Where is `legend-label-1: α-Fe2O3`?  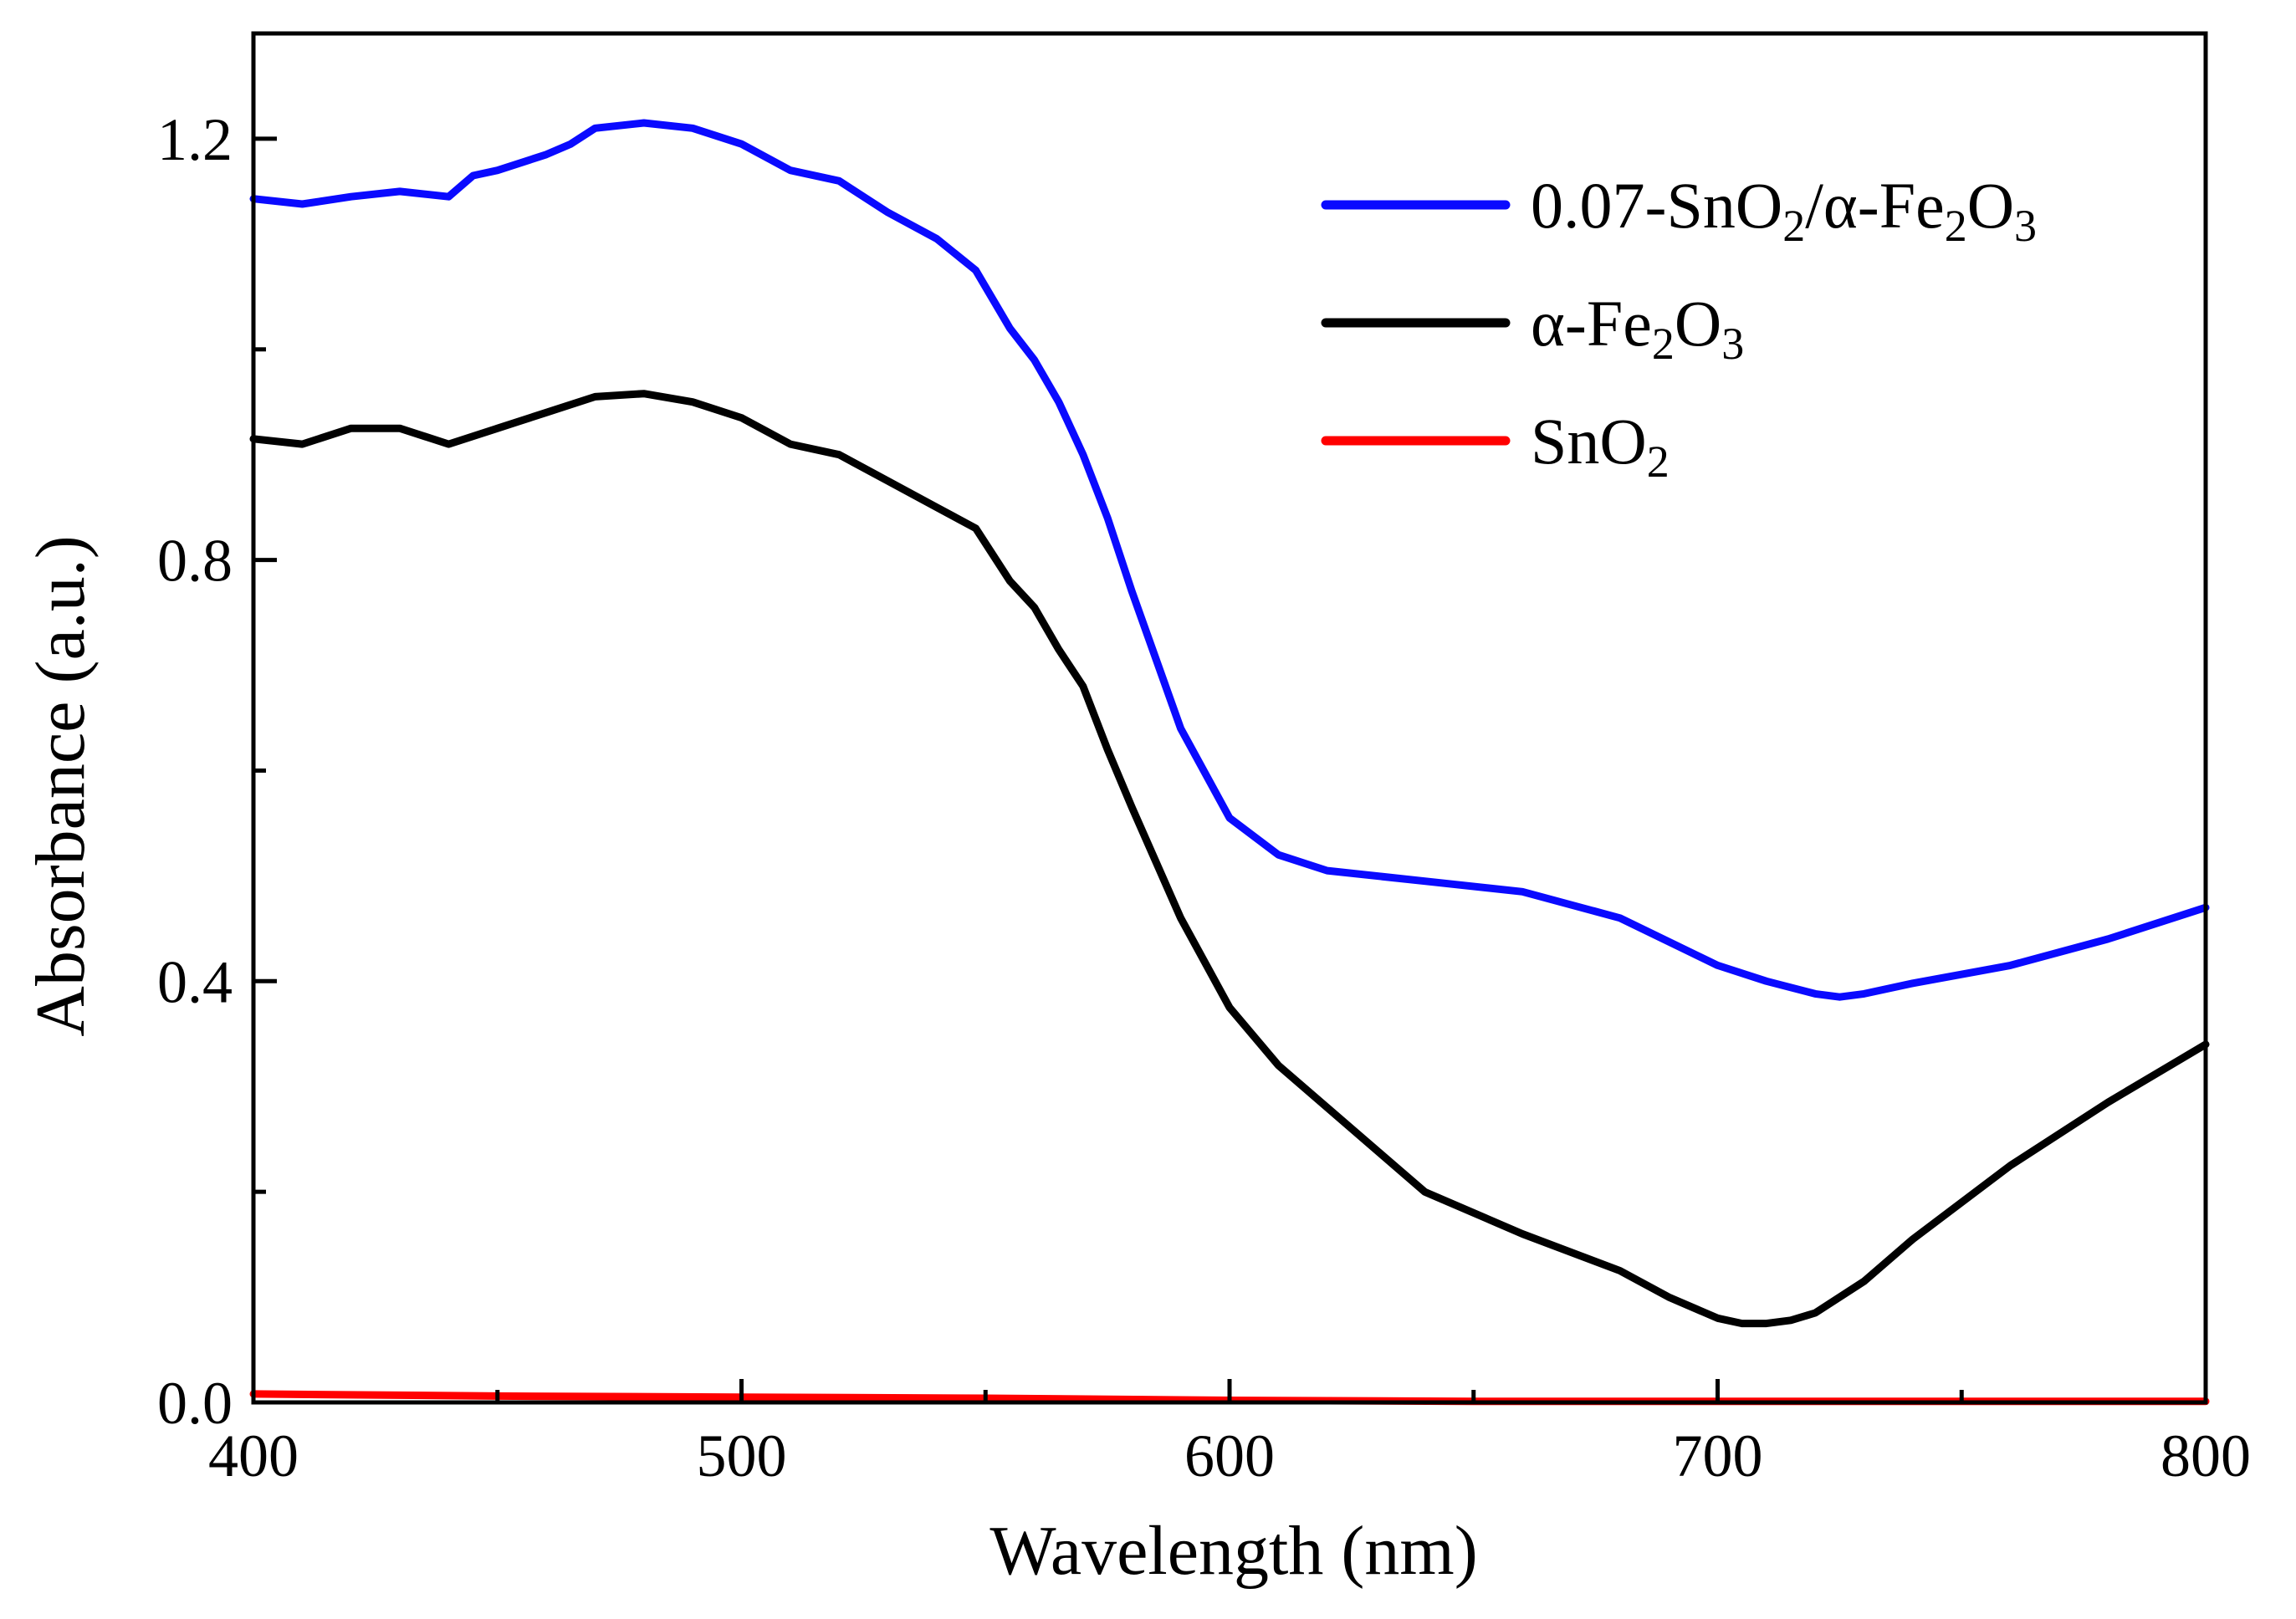
legend-label-1: α-Fe2O3 is located at coordinates (1637, 328).